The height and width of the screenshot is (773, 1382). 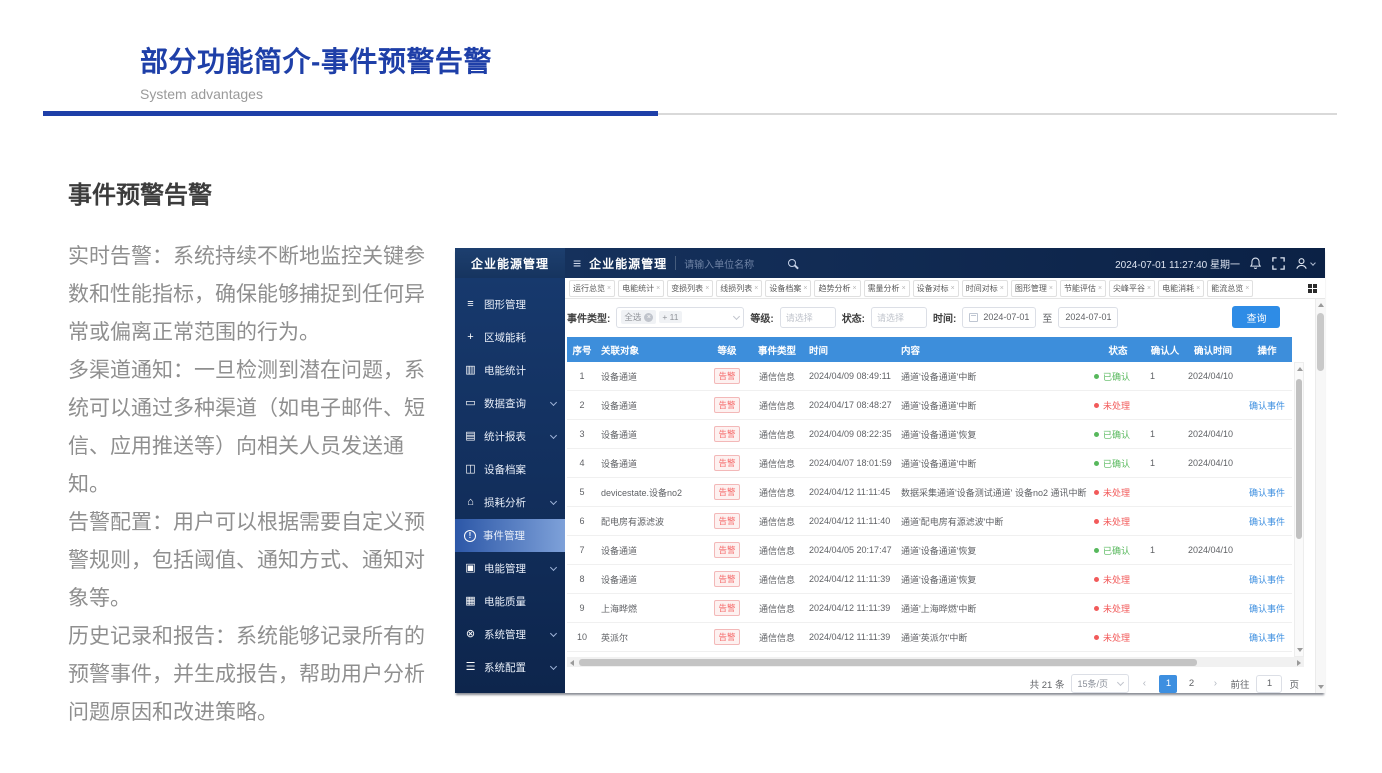 What do you see at coordinates (984, 288) in the screenshot?
I see `tab-时间对标: 时间对标 ×` at bounding box center [984, 288].